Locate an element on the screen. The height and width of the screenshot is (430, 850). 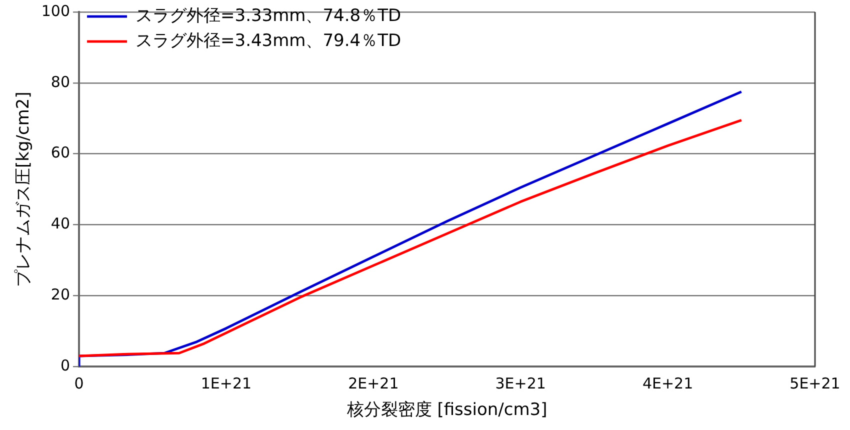
x-tick-label: 0 is located at coordinates (79, 383).